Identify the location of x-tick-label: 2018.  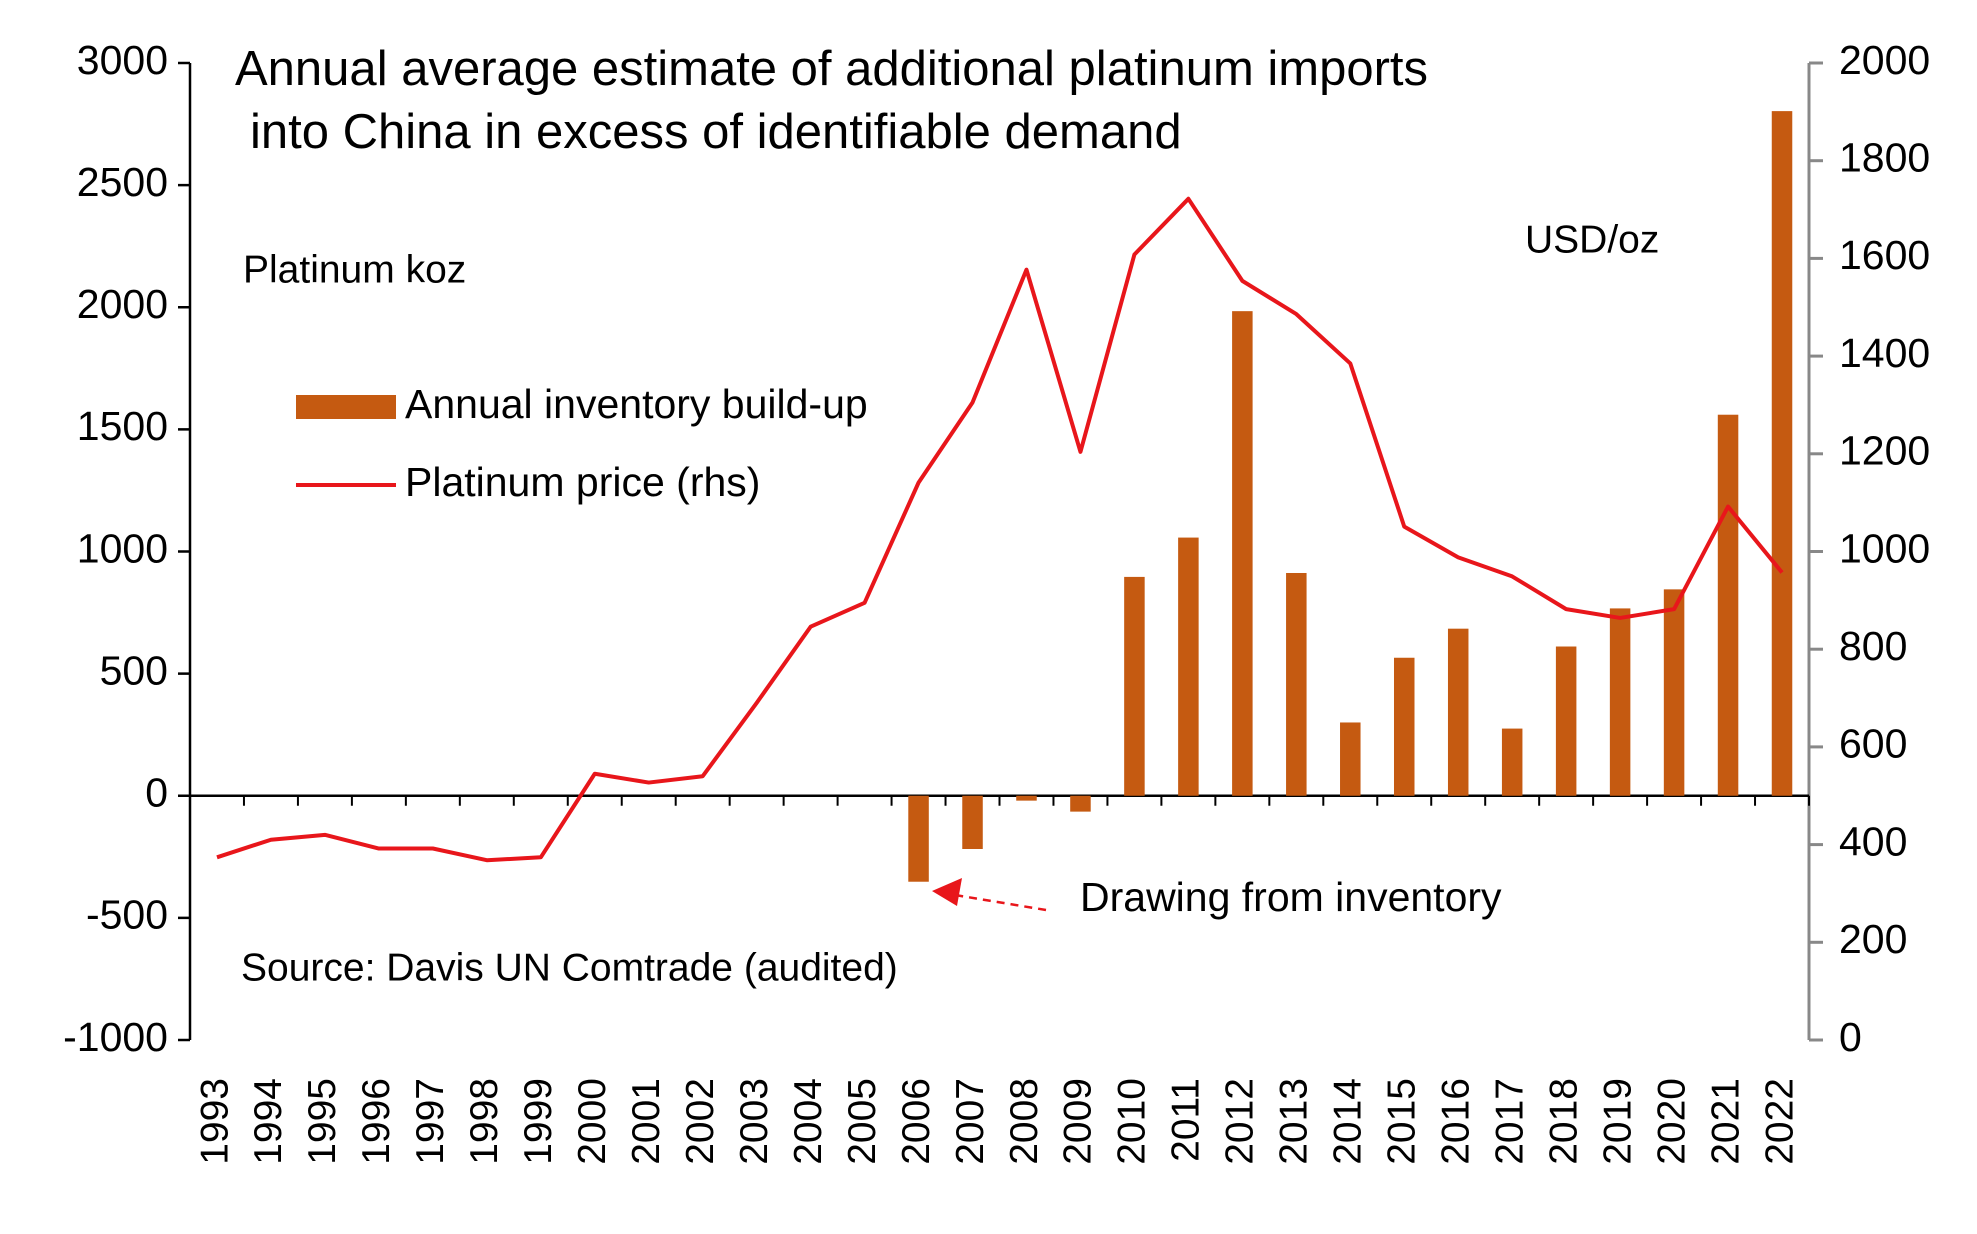
(1563, 1121).